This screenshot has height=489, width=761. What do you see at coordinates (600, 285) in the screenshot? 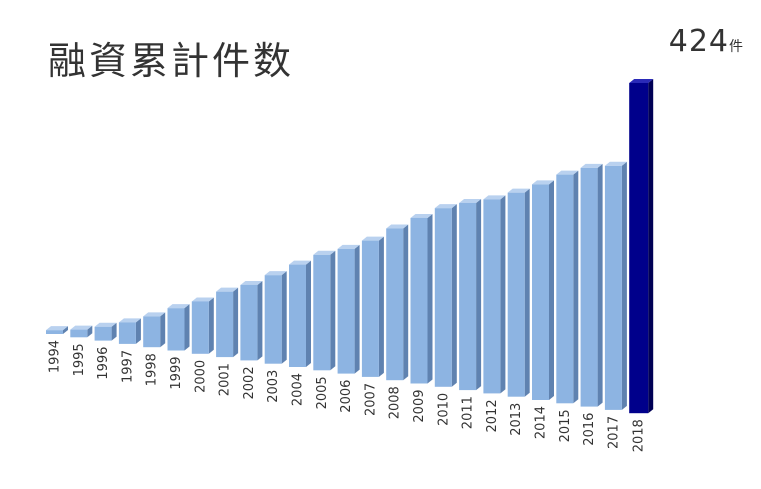
I see `bar-side-2016` at bounding box center [600, 285].